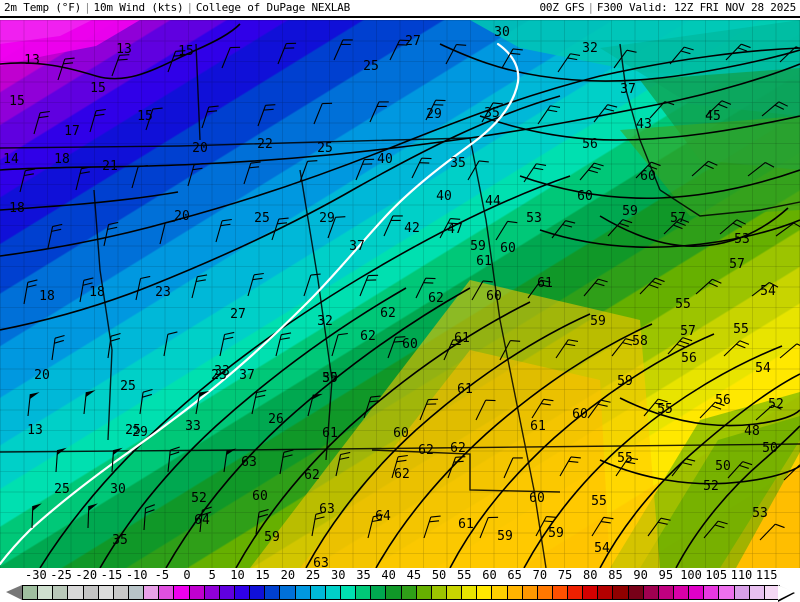 The height and width of the screenshot is (602, 800). Describe the element at coordinates (439, 575) in the screenshot. I see `colorbar-tick: 50` at that location.